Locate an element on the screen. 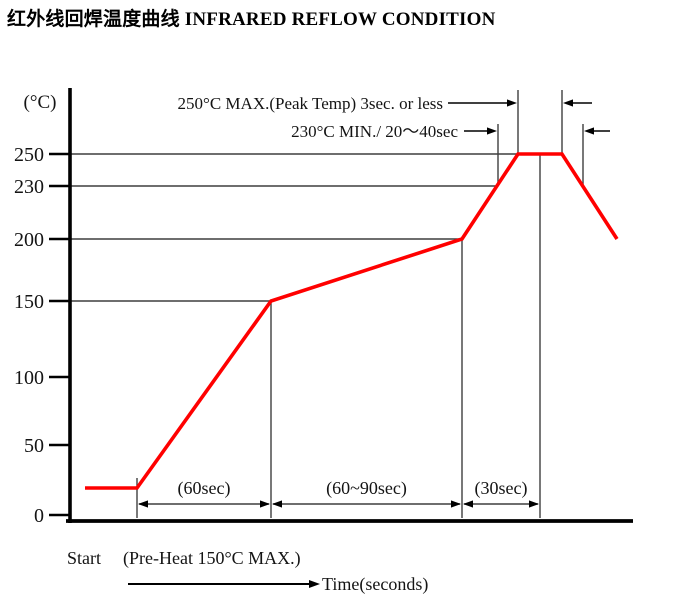  annotation-label-250: 250°C MAX.(Peak Temp) 3sec. or less is located at coordinates (310, 103).